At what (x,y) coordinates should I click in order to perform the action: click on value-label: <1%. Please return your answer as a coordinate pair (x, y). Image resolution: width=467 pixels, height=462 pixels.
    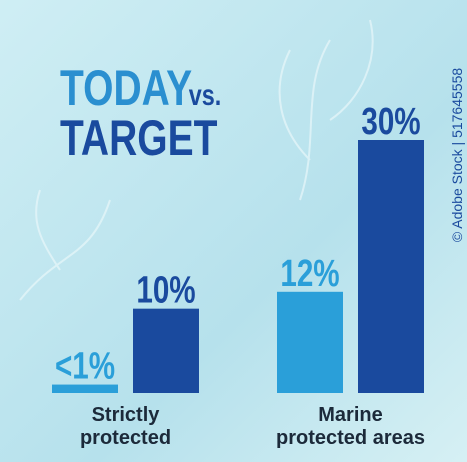
    Looking at the image, I should click on (85, 366).